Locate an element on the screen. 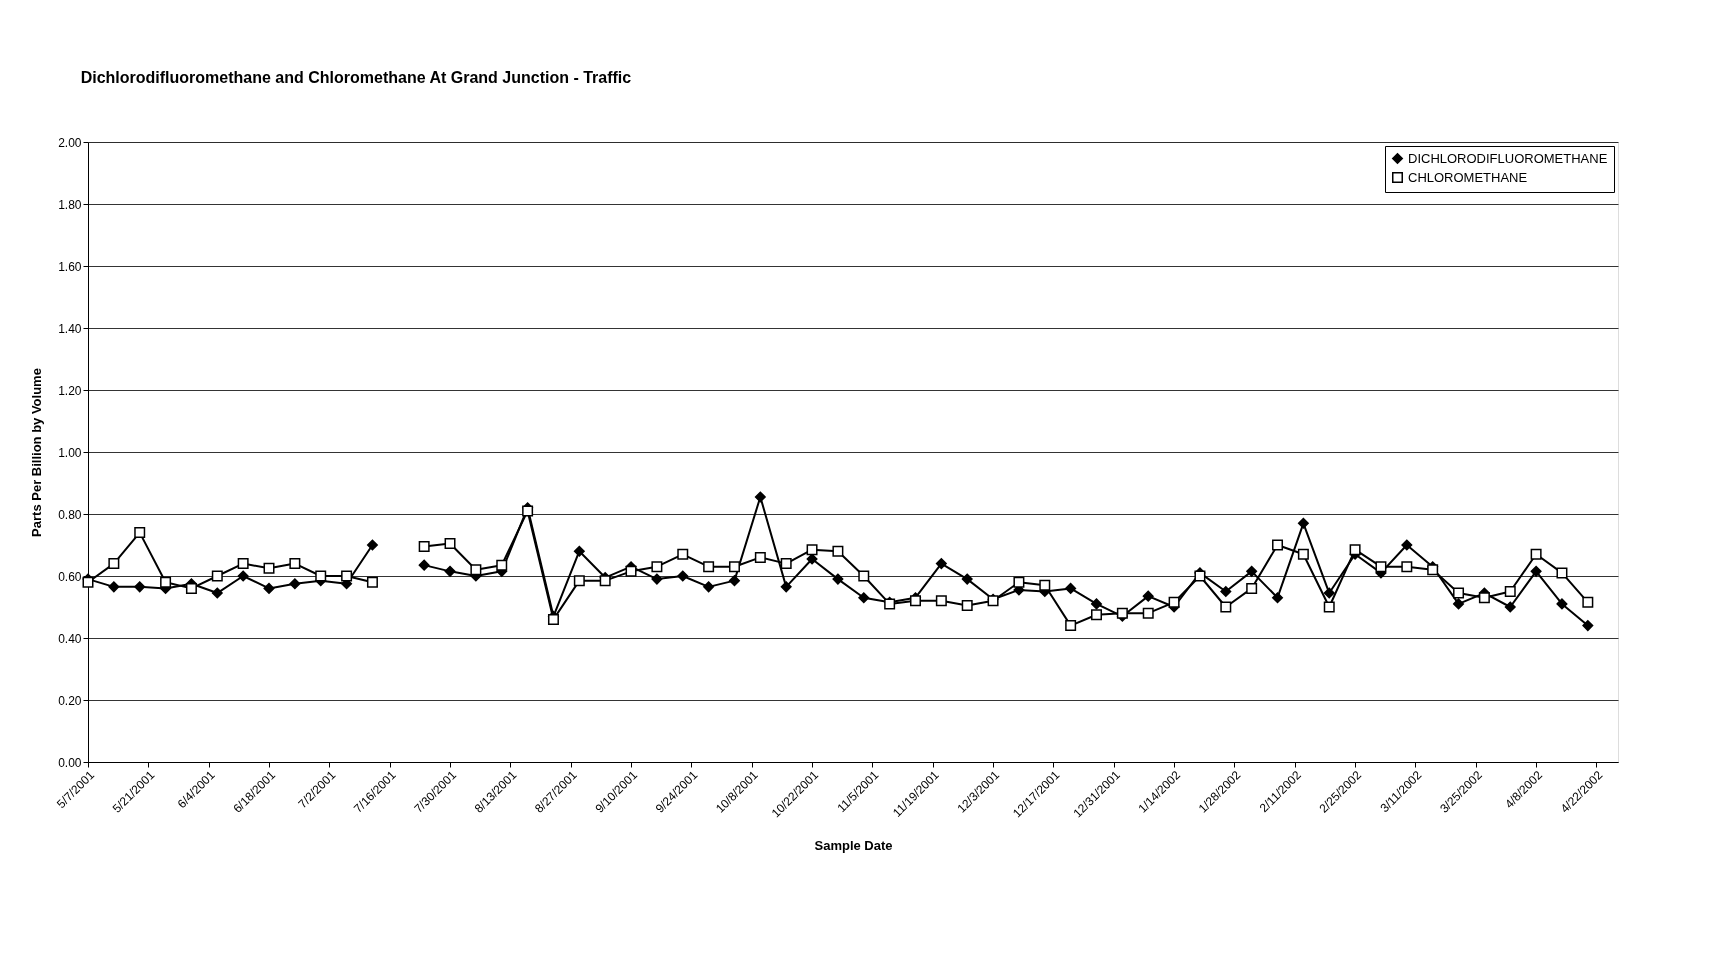 The height and width of the screenshot is (976, 1709). legend-label: DICHLORODIFLUOROMETHANE is located at coordinates (1508, 158).